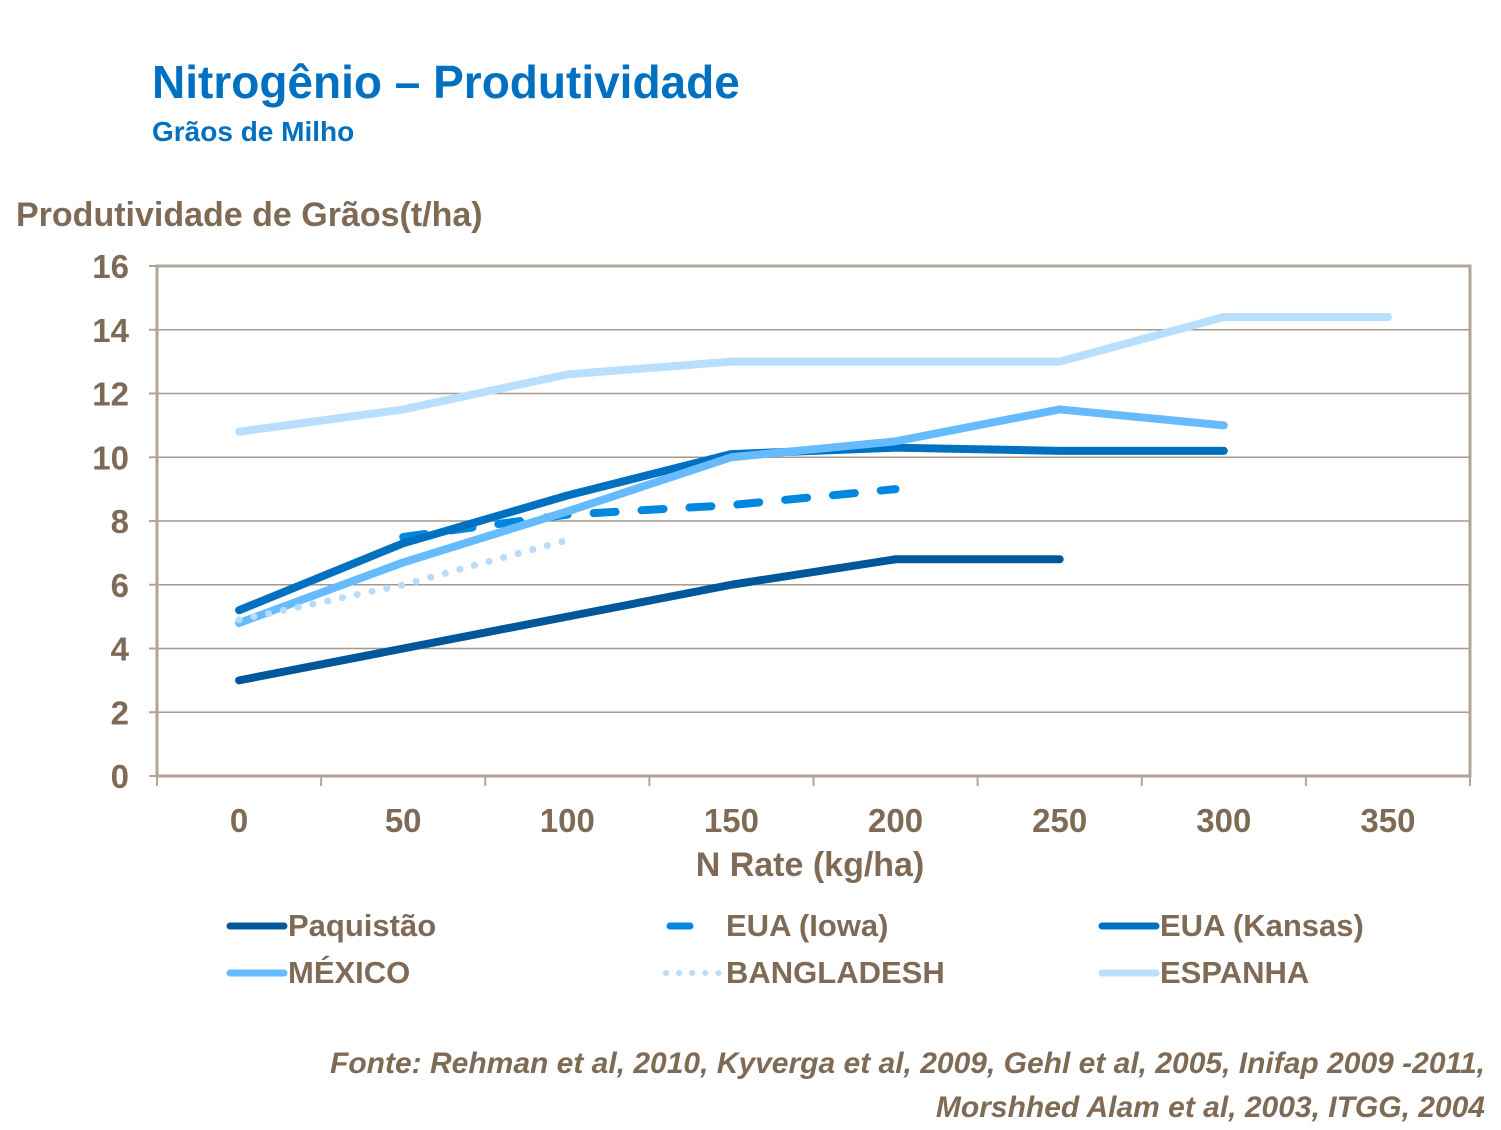 This screenshot has width=1501, height=1130. Describe the element at coordinates (362, 925) in the screenshot. I see `legend-label: Paquistão` at that location.